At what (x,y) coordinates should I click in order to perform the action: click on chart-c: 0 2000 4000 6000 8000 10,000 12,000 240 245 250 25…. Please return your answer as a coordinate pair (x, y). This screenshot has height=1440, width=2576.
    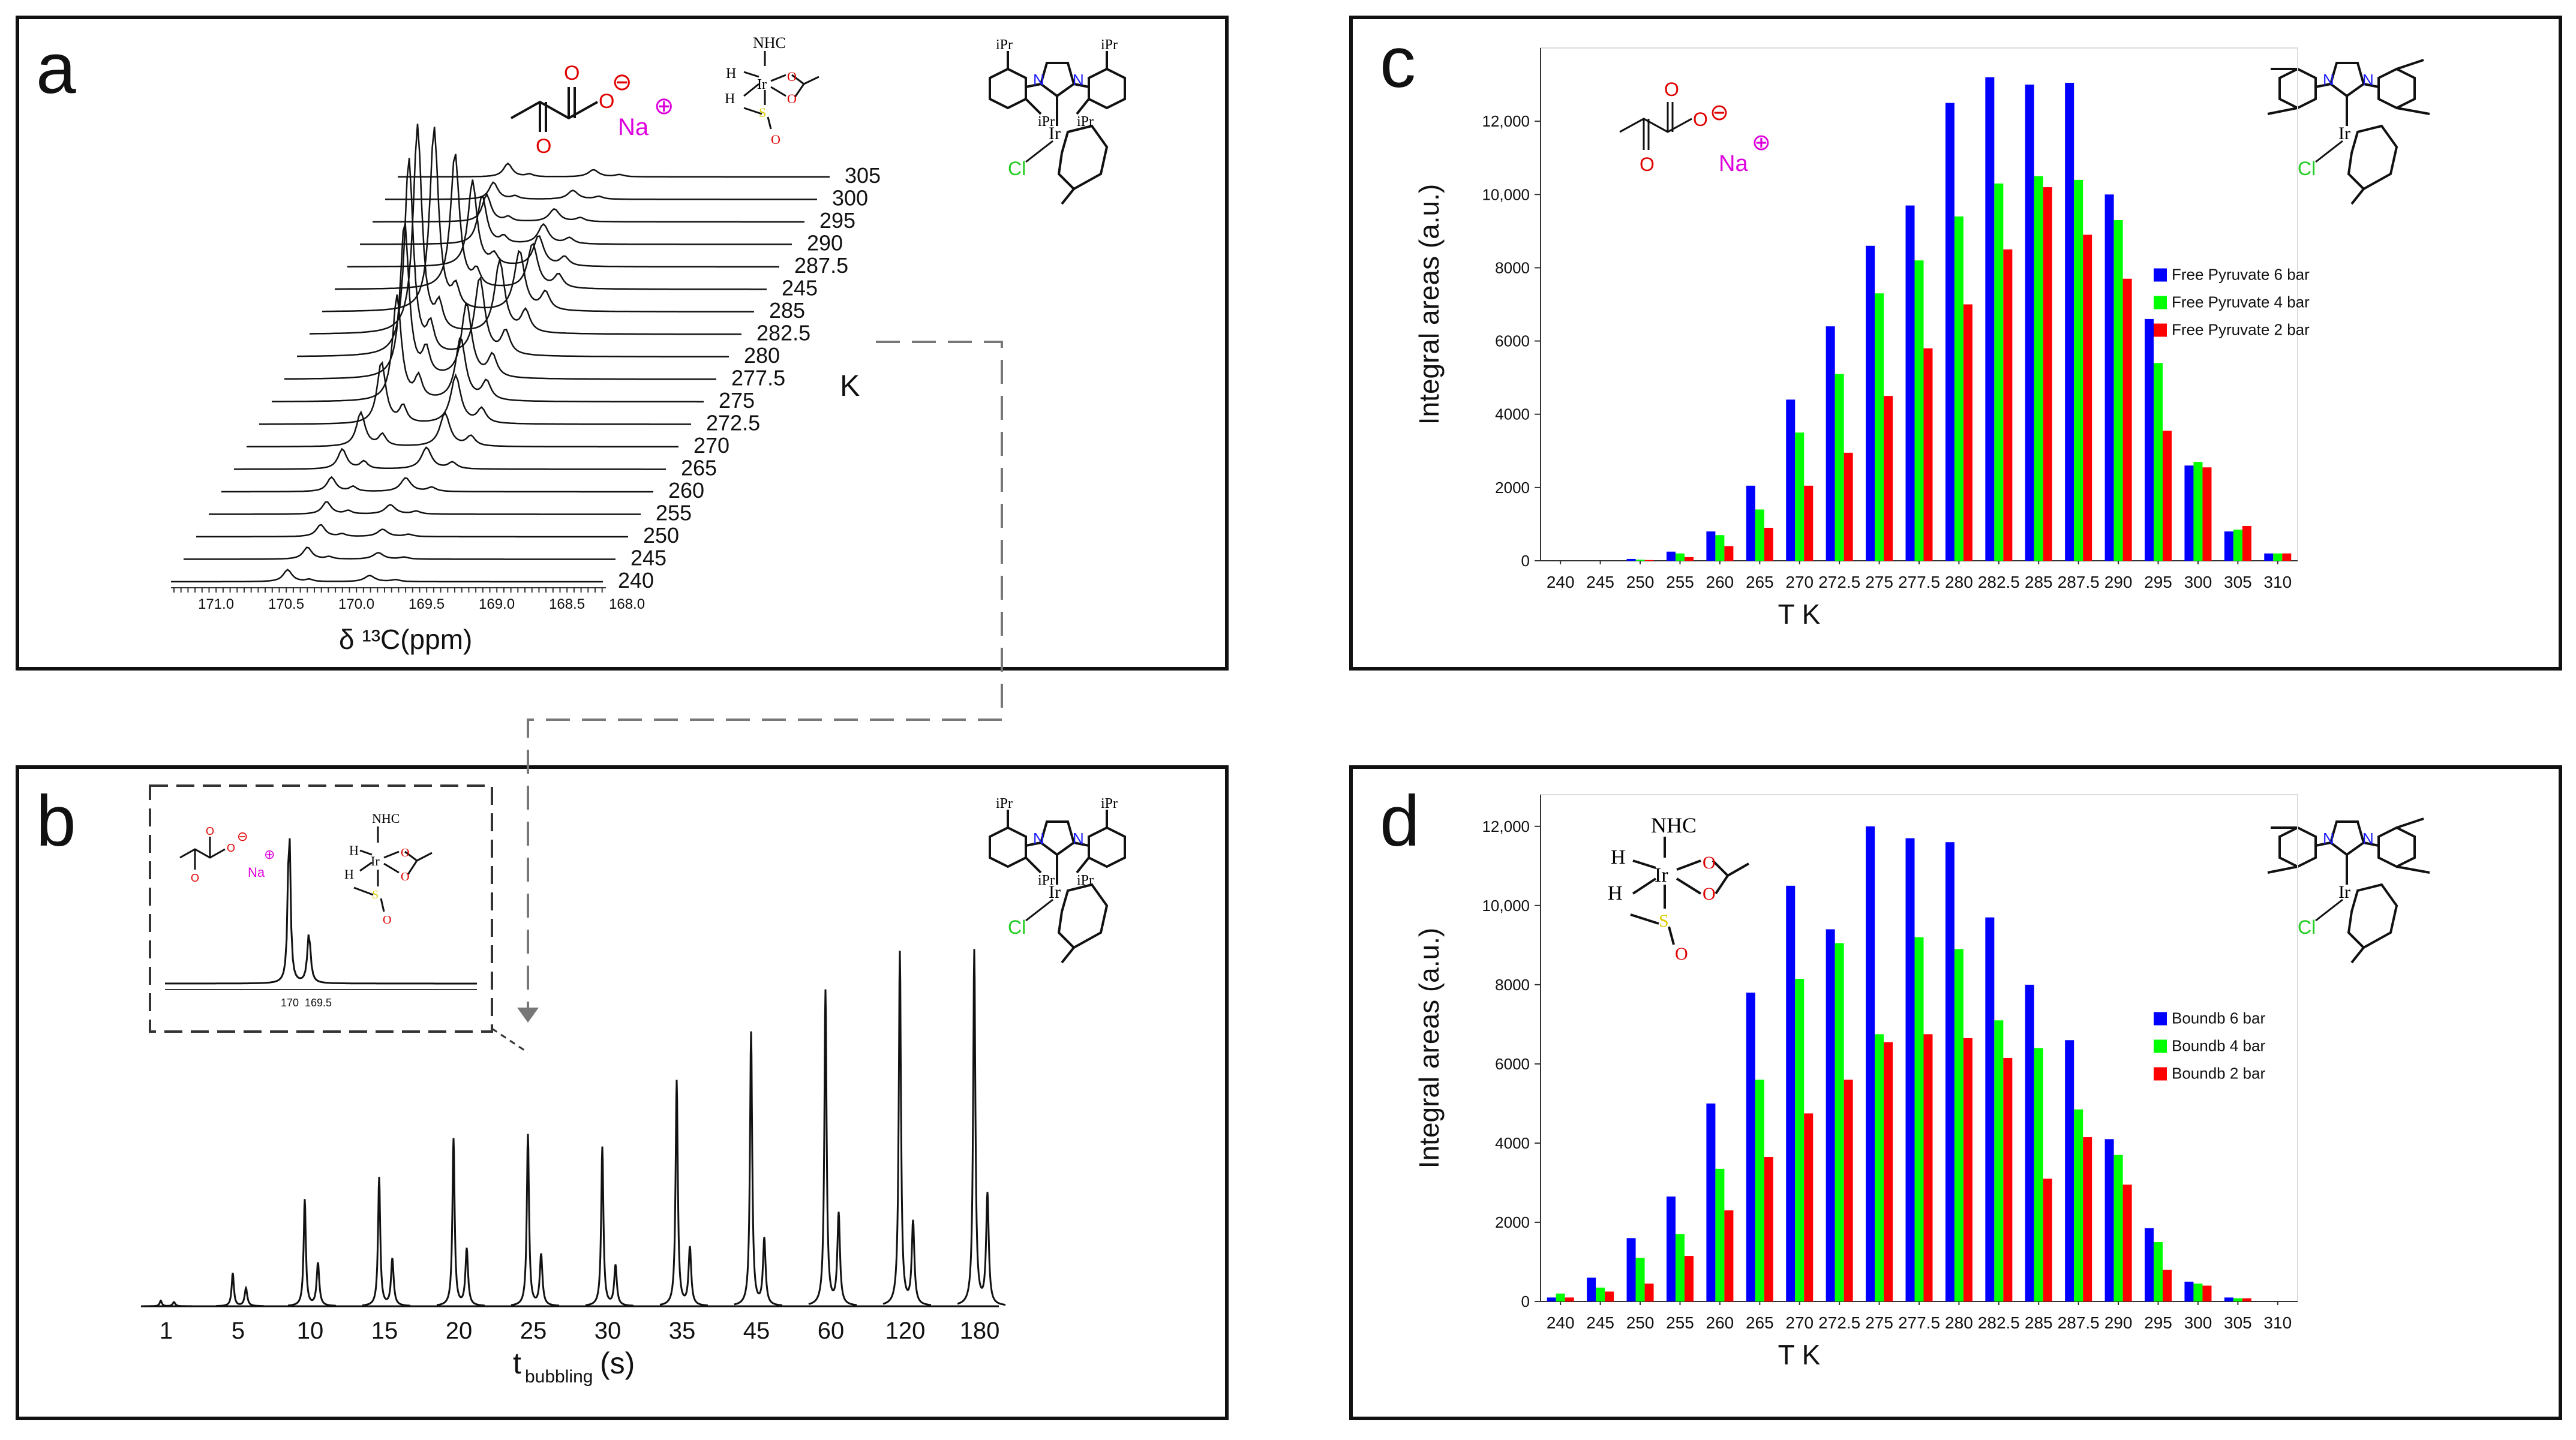
    Looking at the image, I should click on (1861, 338).